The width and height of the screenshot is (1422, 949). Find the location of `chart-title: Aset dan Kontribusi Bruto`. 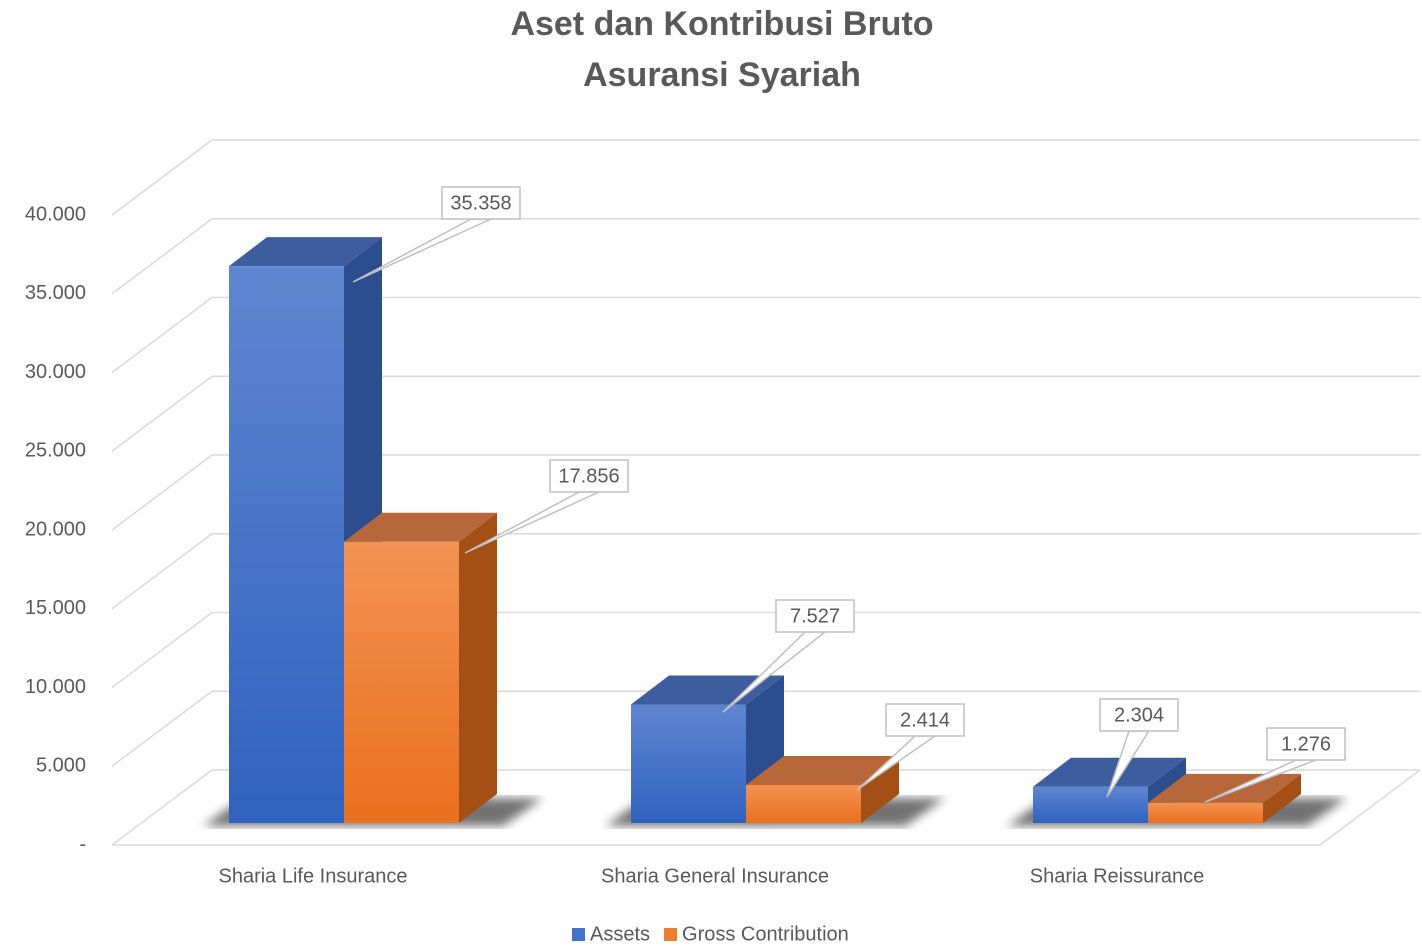

chart-title: Aset dan Kontribusi Bruto is located at coordinates (721, 24).